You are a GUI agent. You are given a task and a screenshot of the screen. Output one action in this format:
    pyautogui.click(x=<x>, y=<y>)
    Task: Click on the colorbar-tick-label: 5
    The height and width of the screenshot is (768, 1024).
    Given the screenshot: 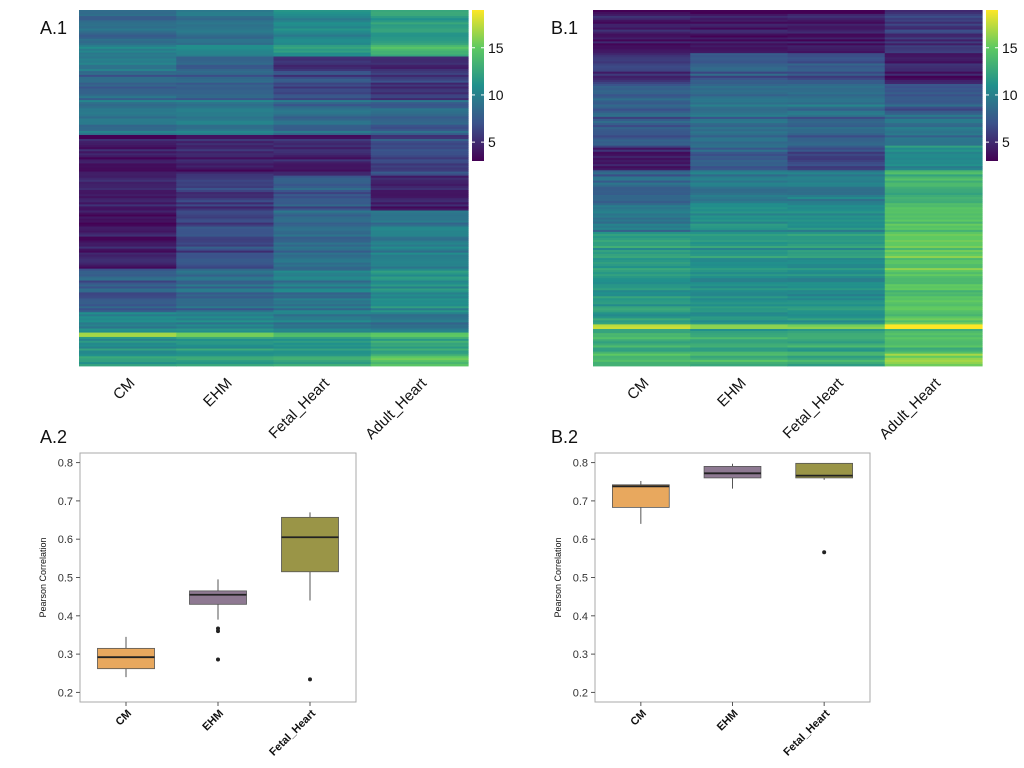 What is the action you would take?
    pyautogui.click(x=492, y=142)
    